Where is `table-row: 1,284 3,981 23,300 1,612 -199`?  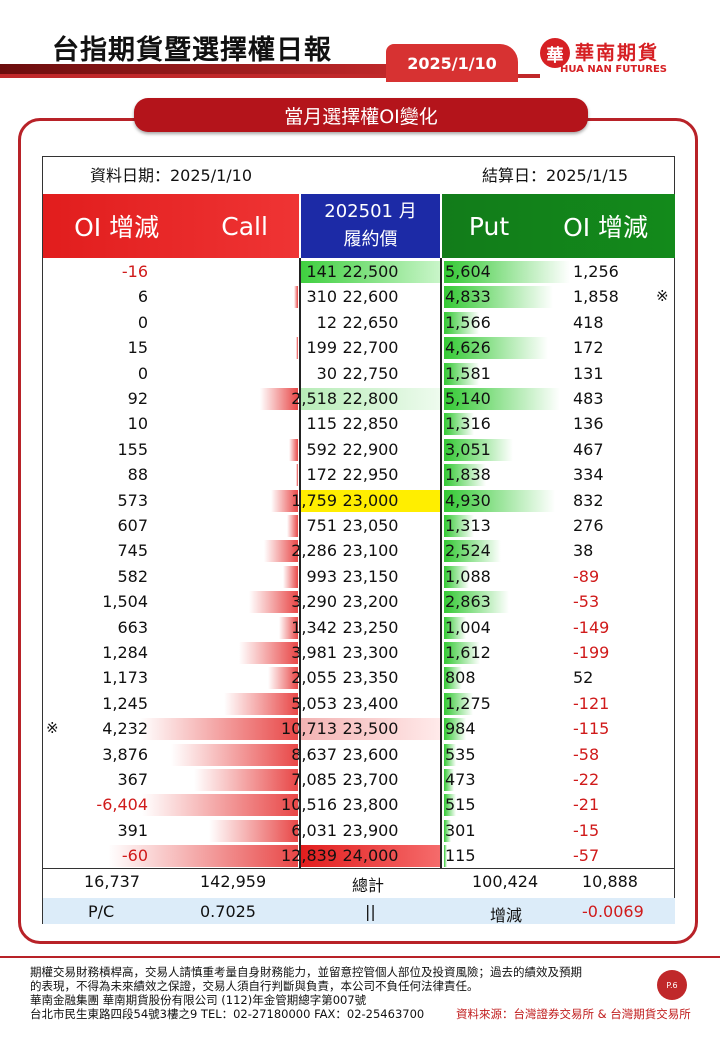 table-row: 1,284 3,981 23,300 1,612 -199 is located at coordinates (359, 653).